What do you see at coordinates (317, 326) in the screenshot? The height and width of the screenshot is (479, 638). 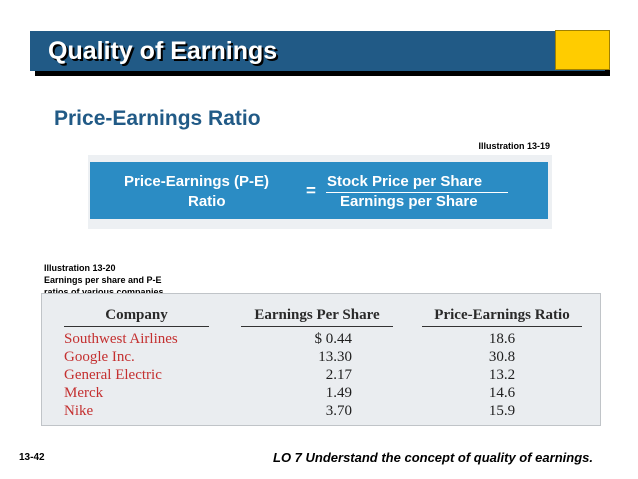 I see `header-underline-eps` at bounding box center [317, 326].